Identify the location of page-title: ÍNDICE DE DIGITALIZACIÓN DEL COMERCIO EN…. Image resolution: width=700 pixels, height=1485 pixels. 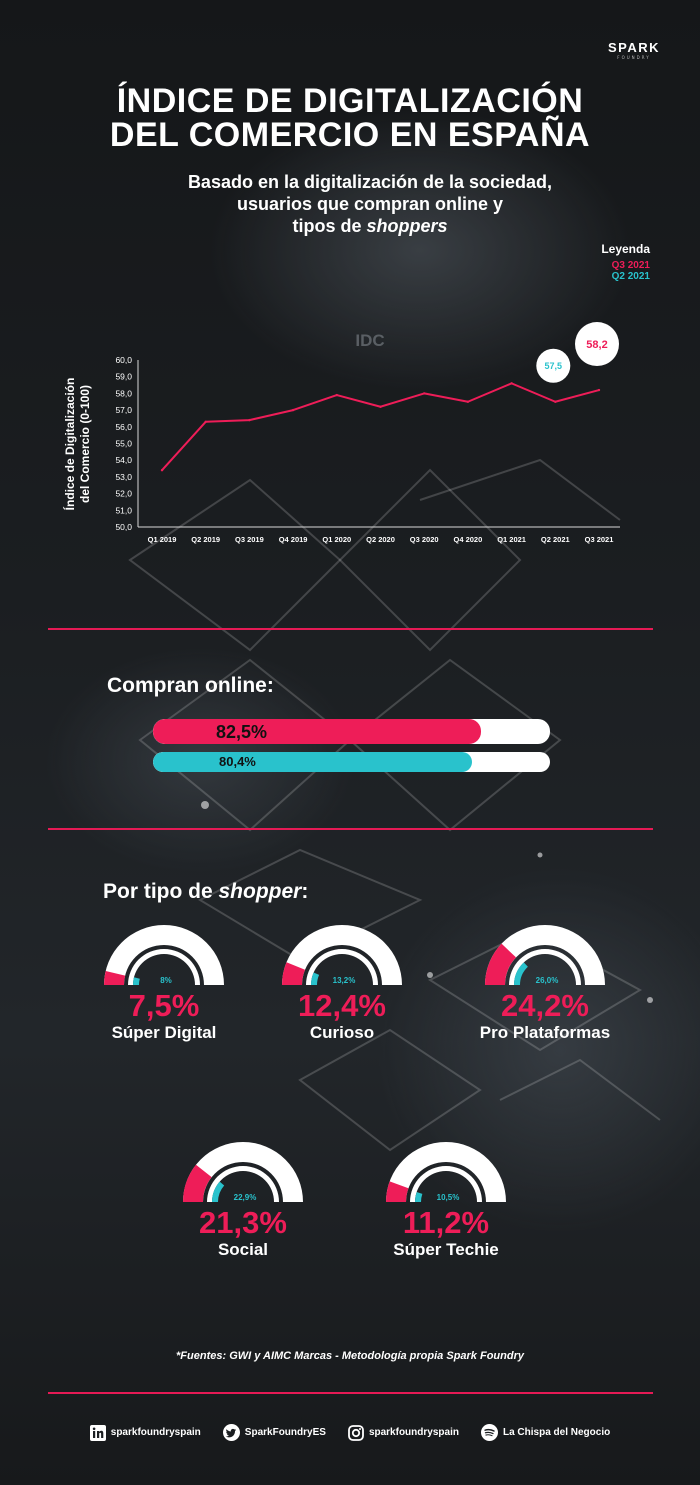
(350, 118).